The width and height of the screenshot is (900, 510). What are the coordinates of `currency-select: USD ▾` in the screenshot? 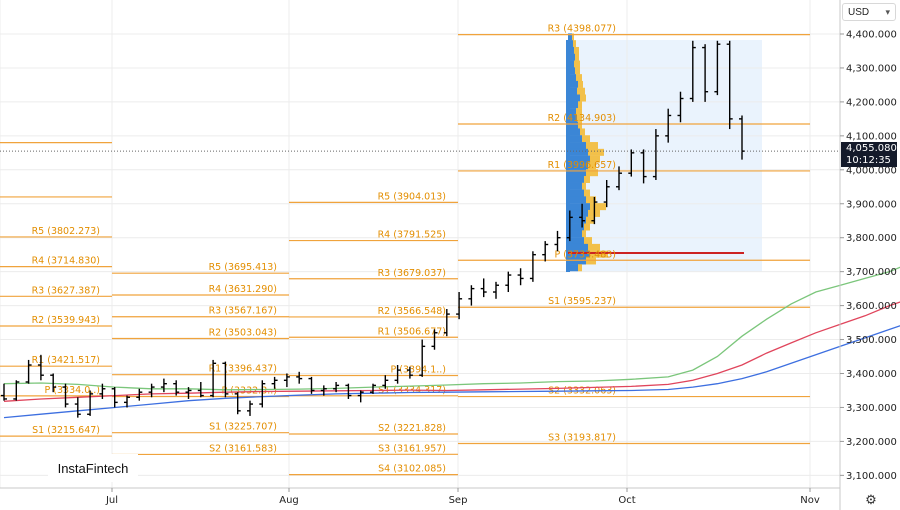 It's located at (869, 12).